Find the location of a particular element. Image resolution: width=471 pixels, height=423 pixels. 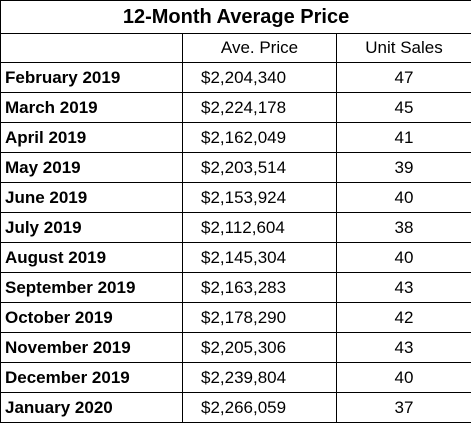

ave-price-cell: $2,163,283 is located at coordinates (260, 288).